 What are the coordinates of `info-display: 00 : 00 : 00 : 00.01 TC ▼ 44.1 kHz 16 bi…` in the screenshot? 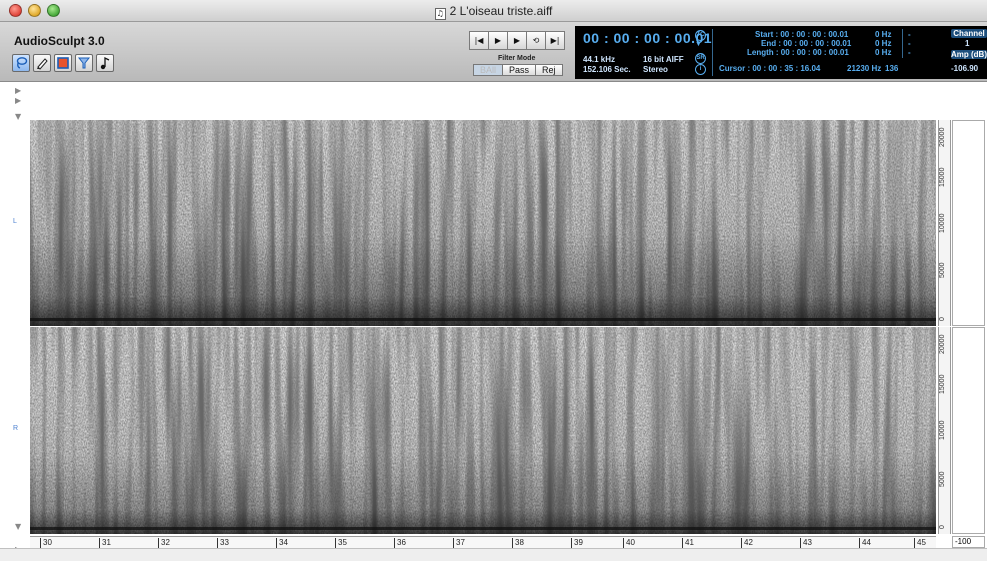 It's located at (781, 52).